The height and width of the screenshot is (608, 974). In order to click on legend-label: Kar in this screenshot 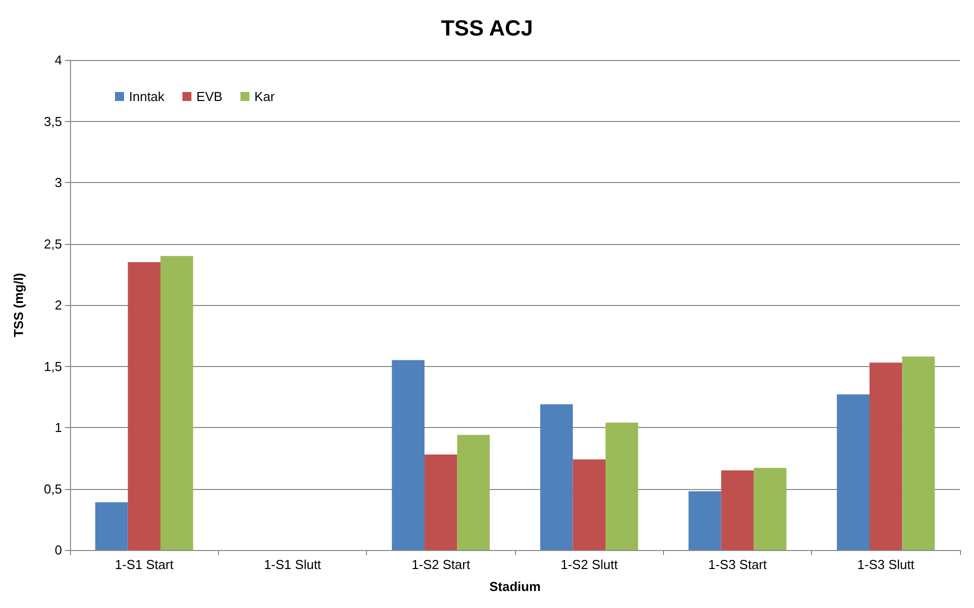, I will do `click(265, 96)`.